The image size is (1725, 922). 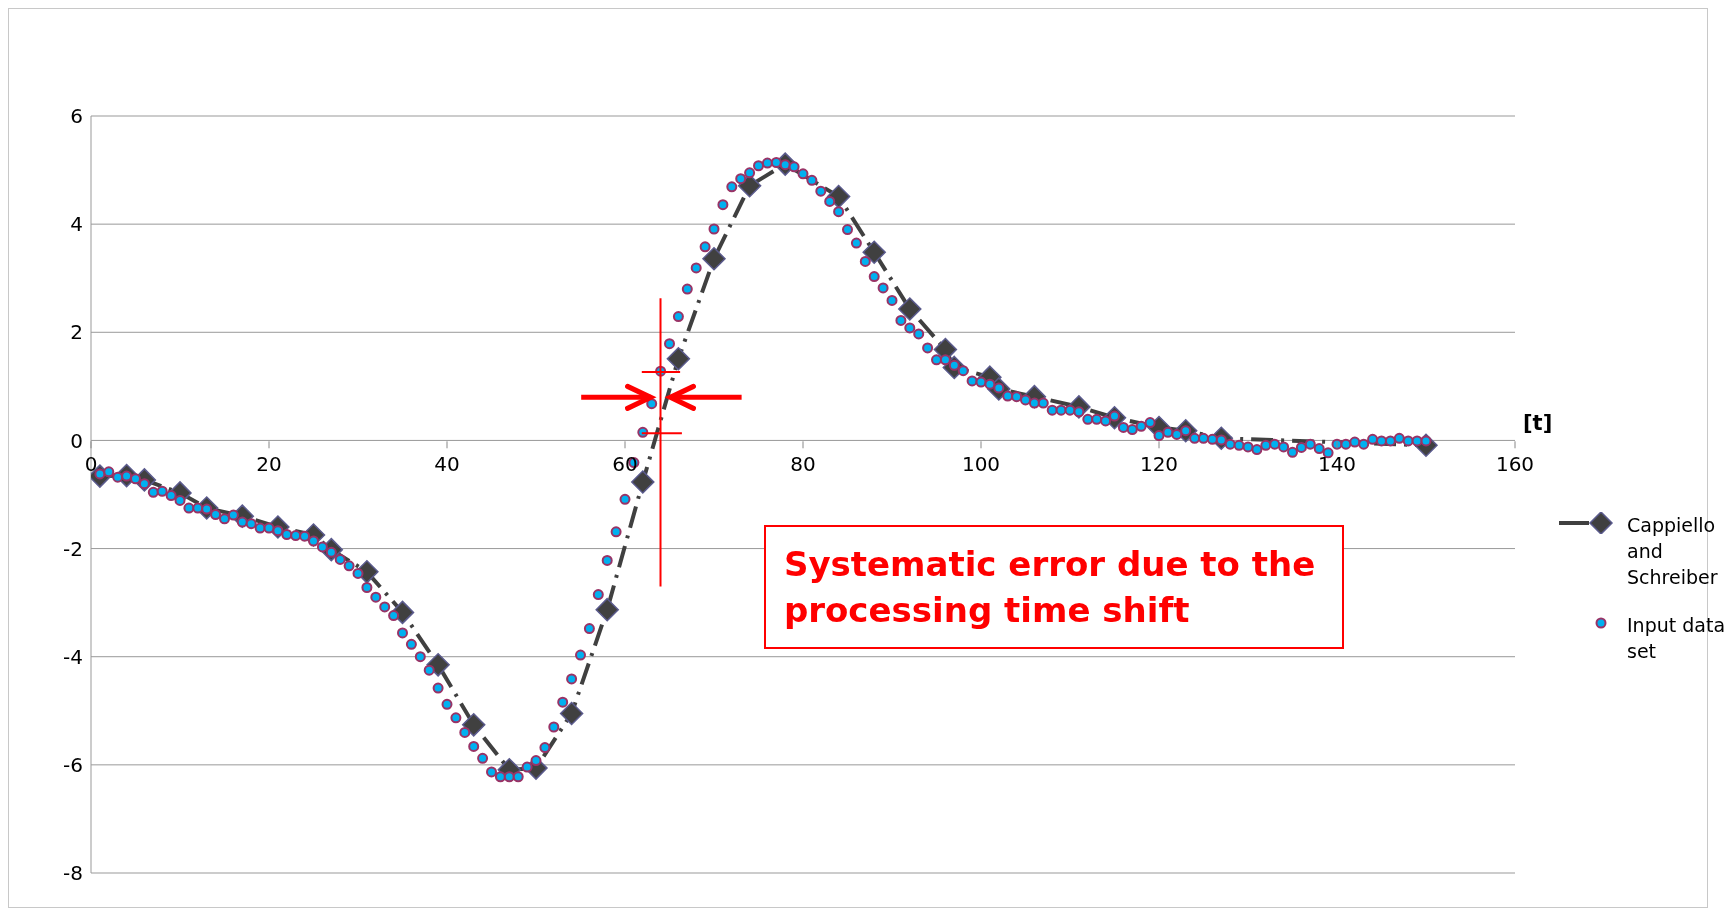 What do you see at coordinates (76, 116) in the screenshot?
I see `y-tick-label: 6` at bounding box center [76, 116].